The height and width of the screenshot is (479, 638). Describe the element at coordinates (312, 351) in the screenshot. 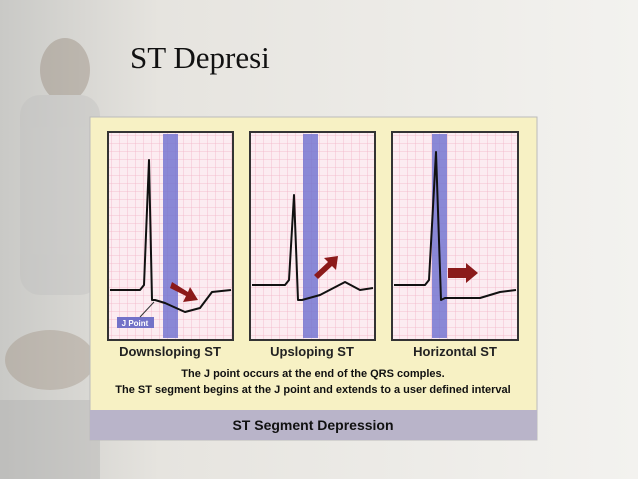

I see `panel-label: Upsloping ST` at that location.